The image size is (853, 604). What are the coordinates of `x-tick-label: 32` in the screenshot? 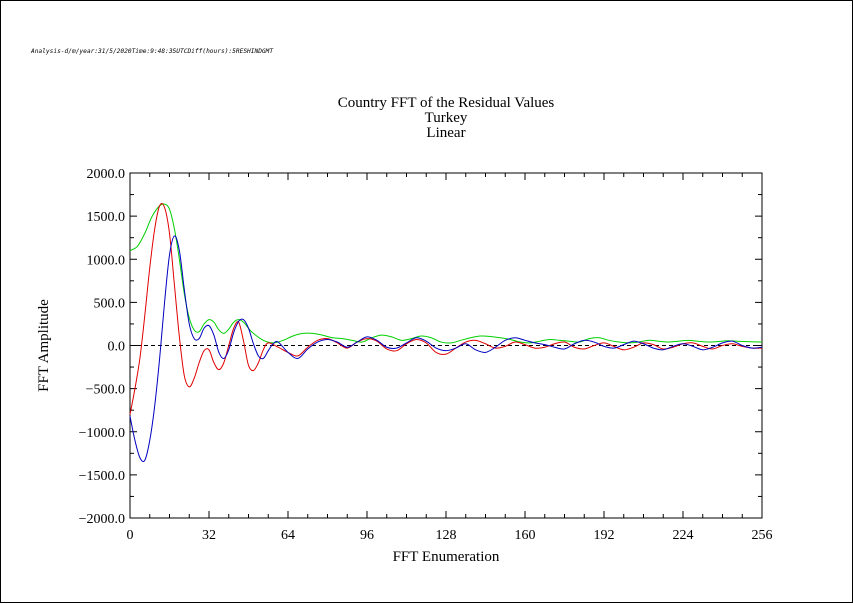 It's located at (209, 535).